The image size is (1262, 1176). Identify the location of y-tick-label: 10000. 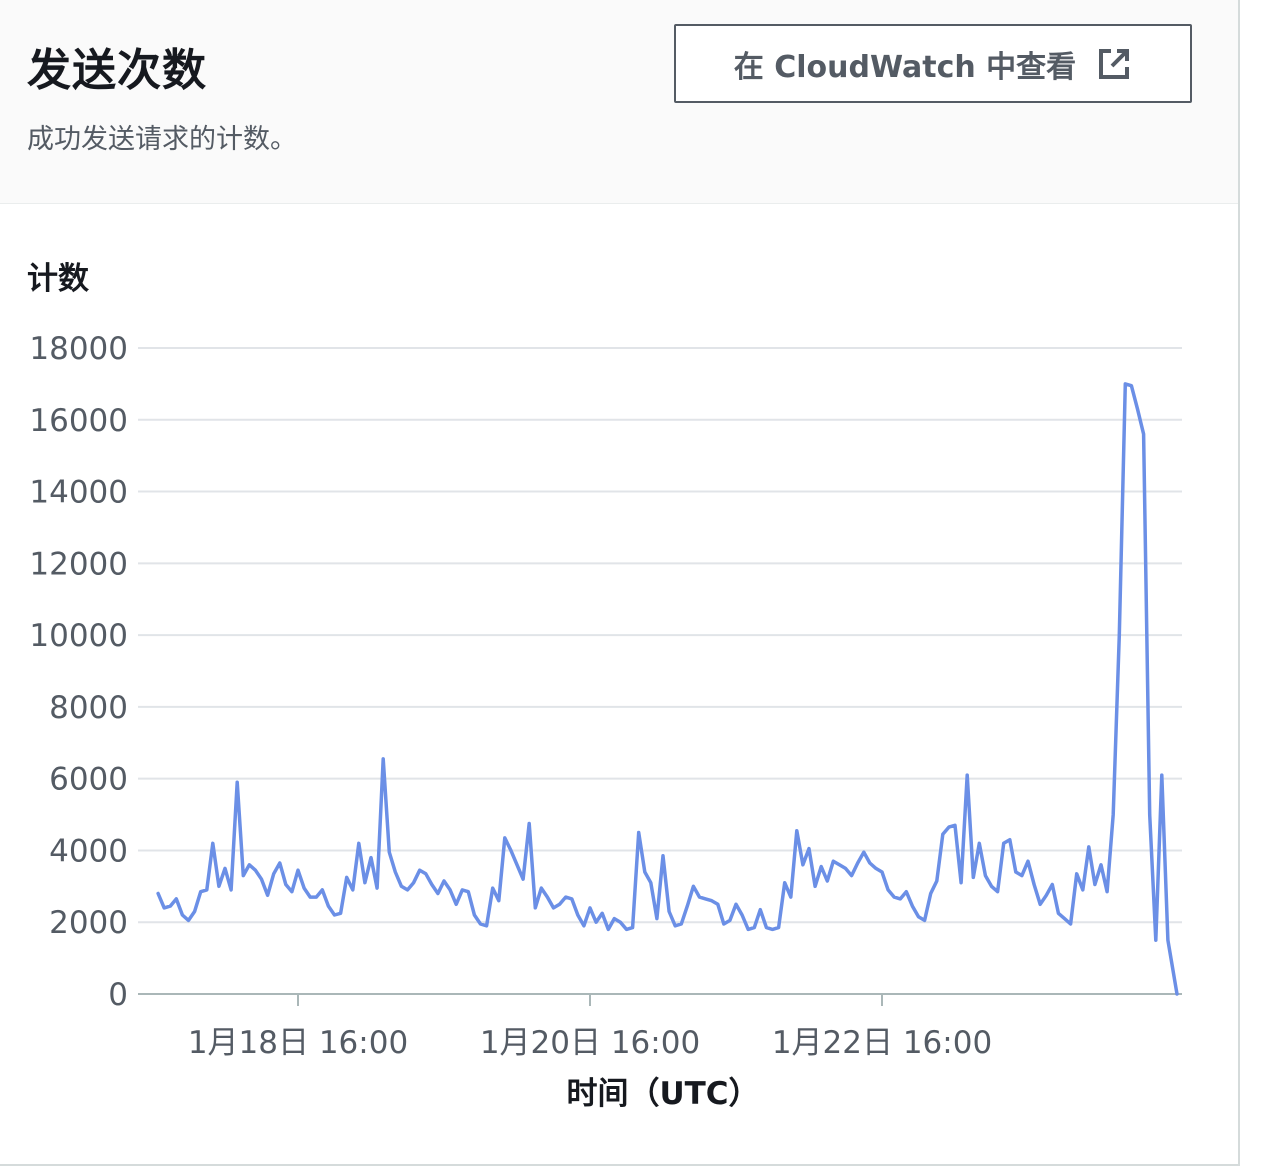
(78, 636).